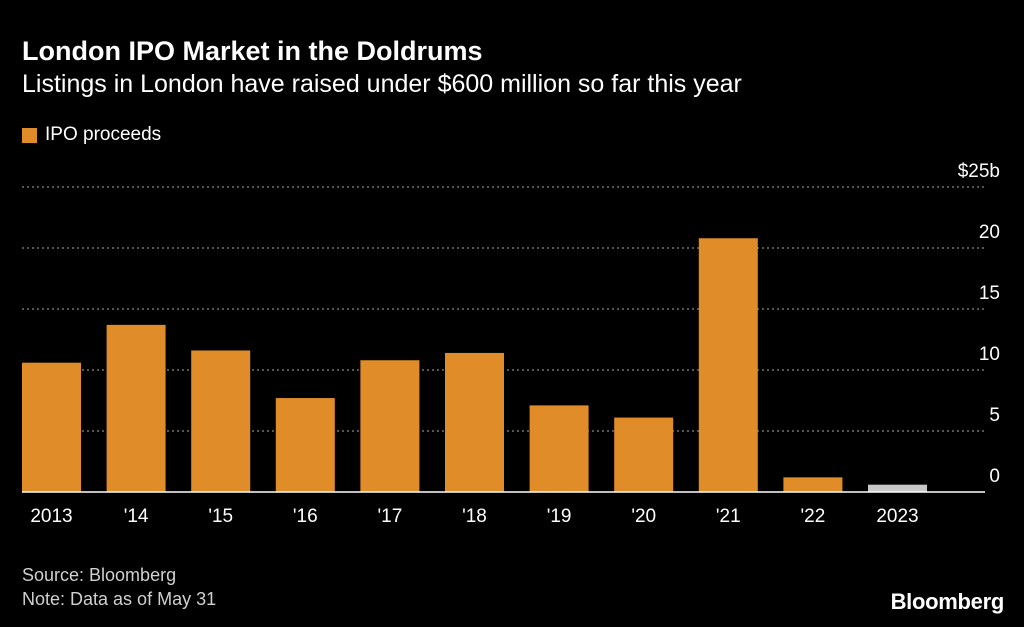  Describe the element at coordinates (813, 516) in the screenshot. I see `x-tick-label: '22` at that location.